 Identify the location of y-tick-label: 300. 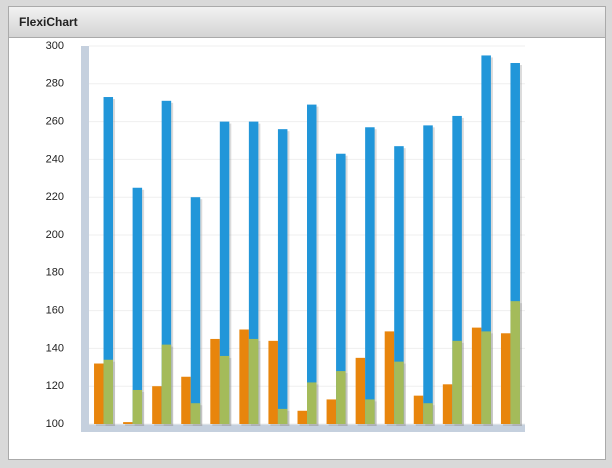
(55, 46).